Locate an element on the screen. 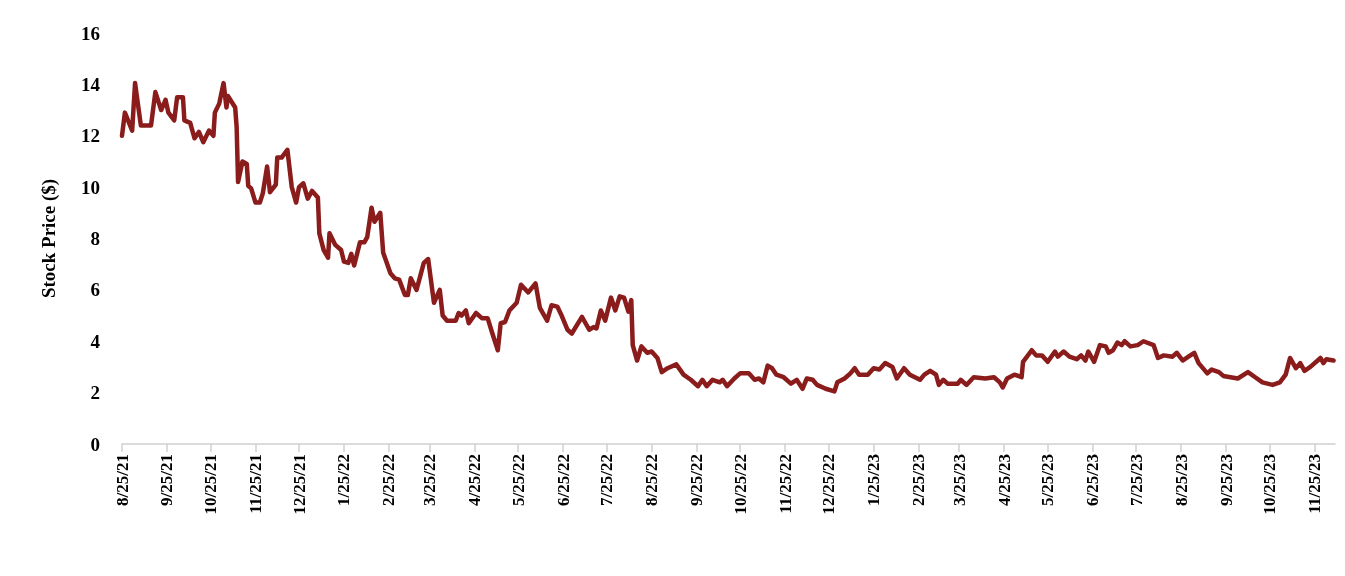  x-tick-label: 5/25/23 is located at coordinates (1048, 480).